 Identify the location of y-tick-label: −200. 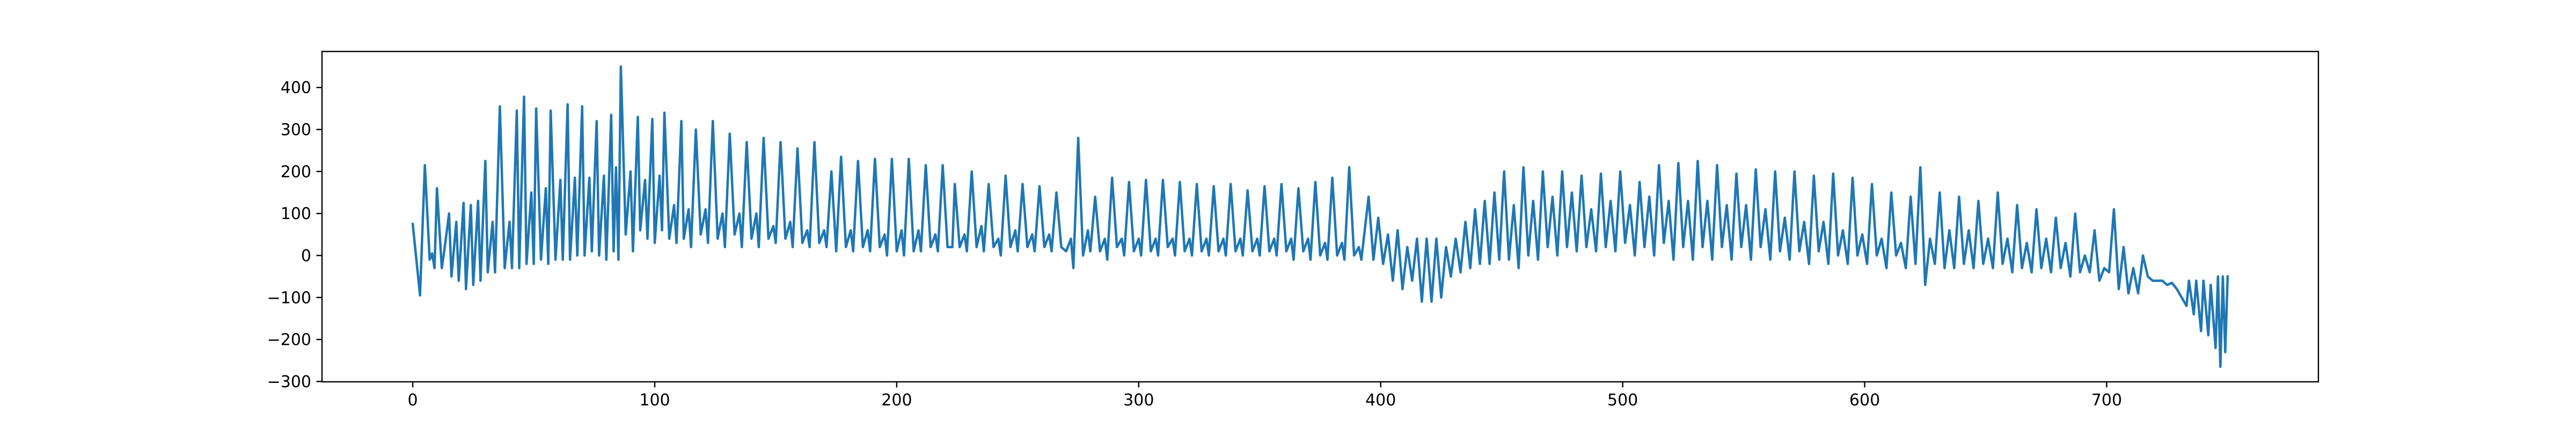
(289, 340).